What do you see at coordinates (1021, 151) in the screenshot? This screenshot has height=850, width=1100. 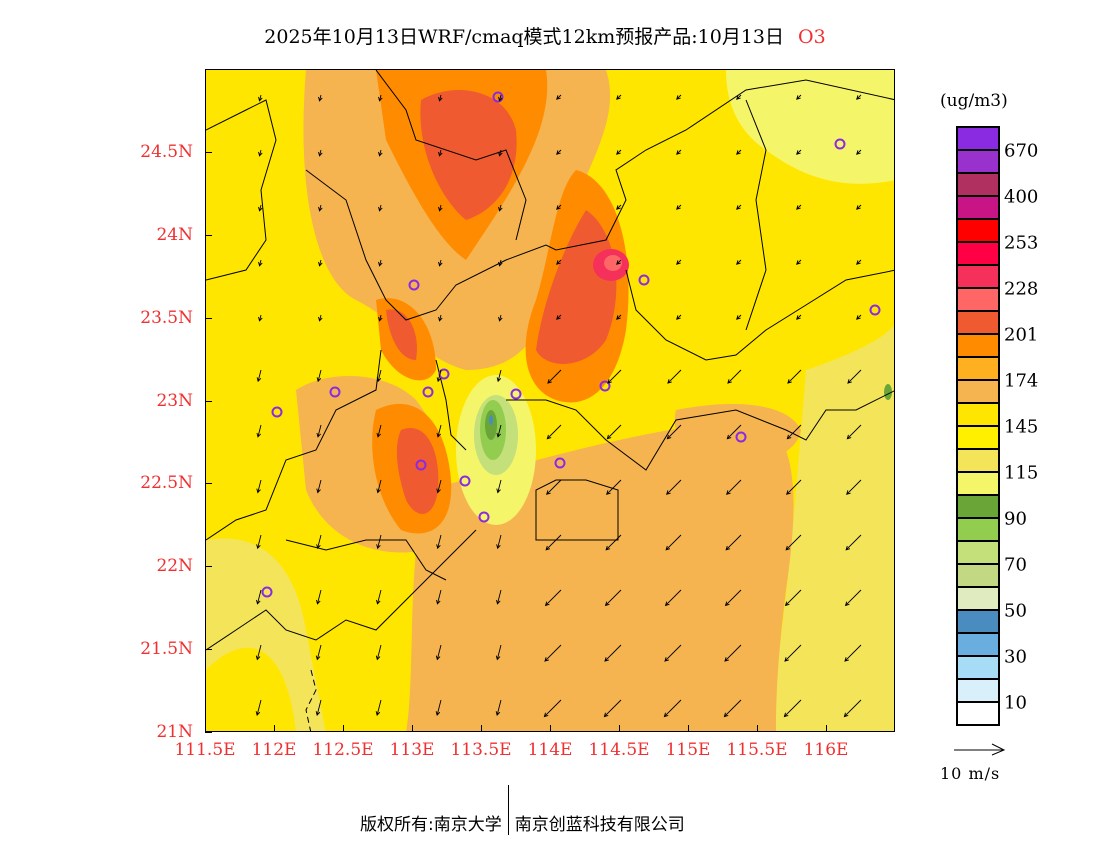 I see `legend-label: 670` at bounding box center [1021, 151].